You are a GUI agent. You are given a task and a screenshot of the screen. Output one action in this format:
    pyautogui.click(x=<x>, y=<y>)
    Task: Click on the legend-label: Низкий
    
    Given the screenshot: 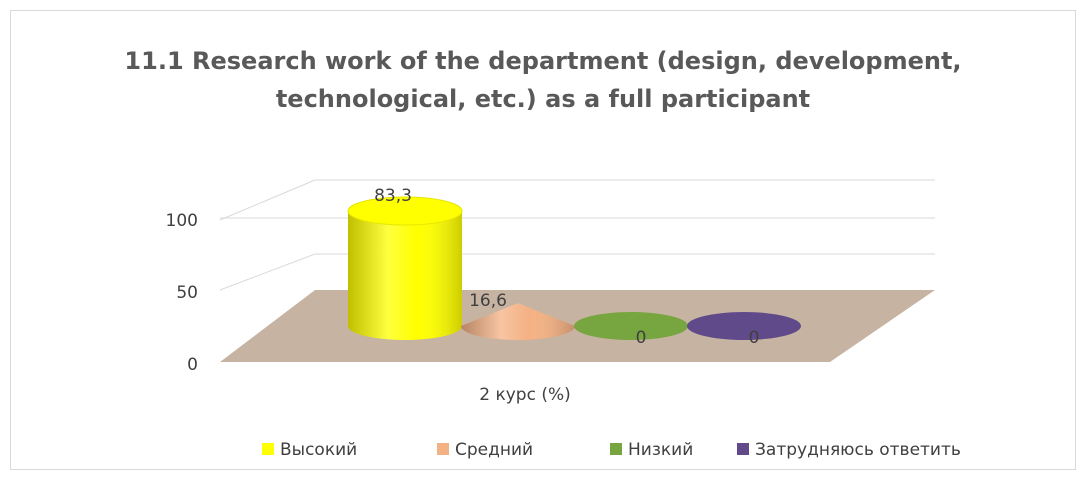 What is the action you would take?
    pyautogui.click(x=660, y=450)
    